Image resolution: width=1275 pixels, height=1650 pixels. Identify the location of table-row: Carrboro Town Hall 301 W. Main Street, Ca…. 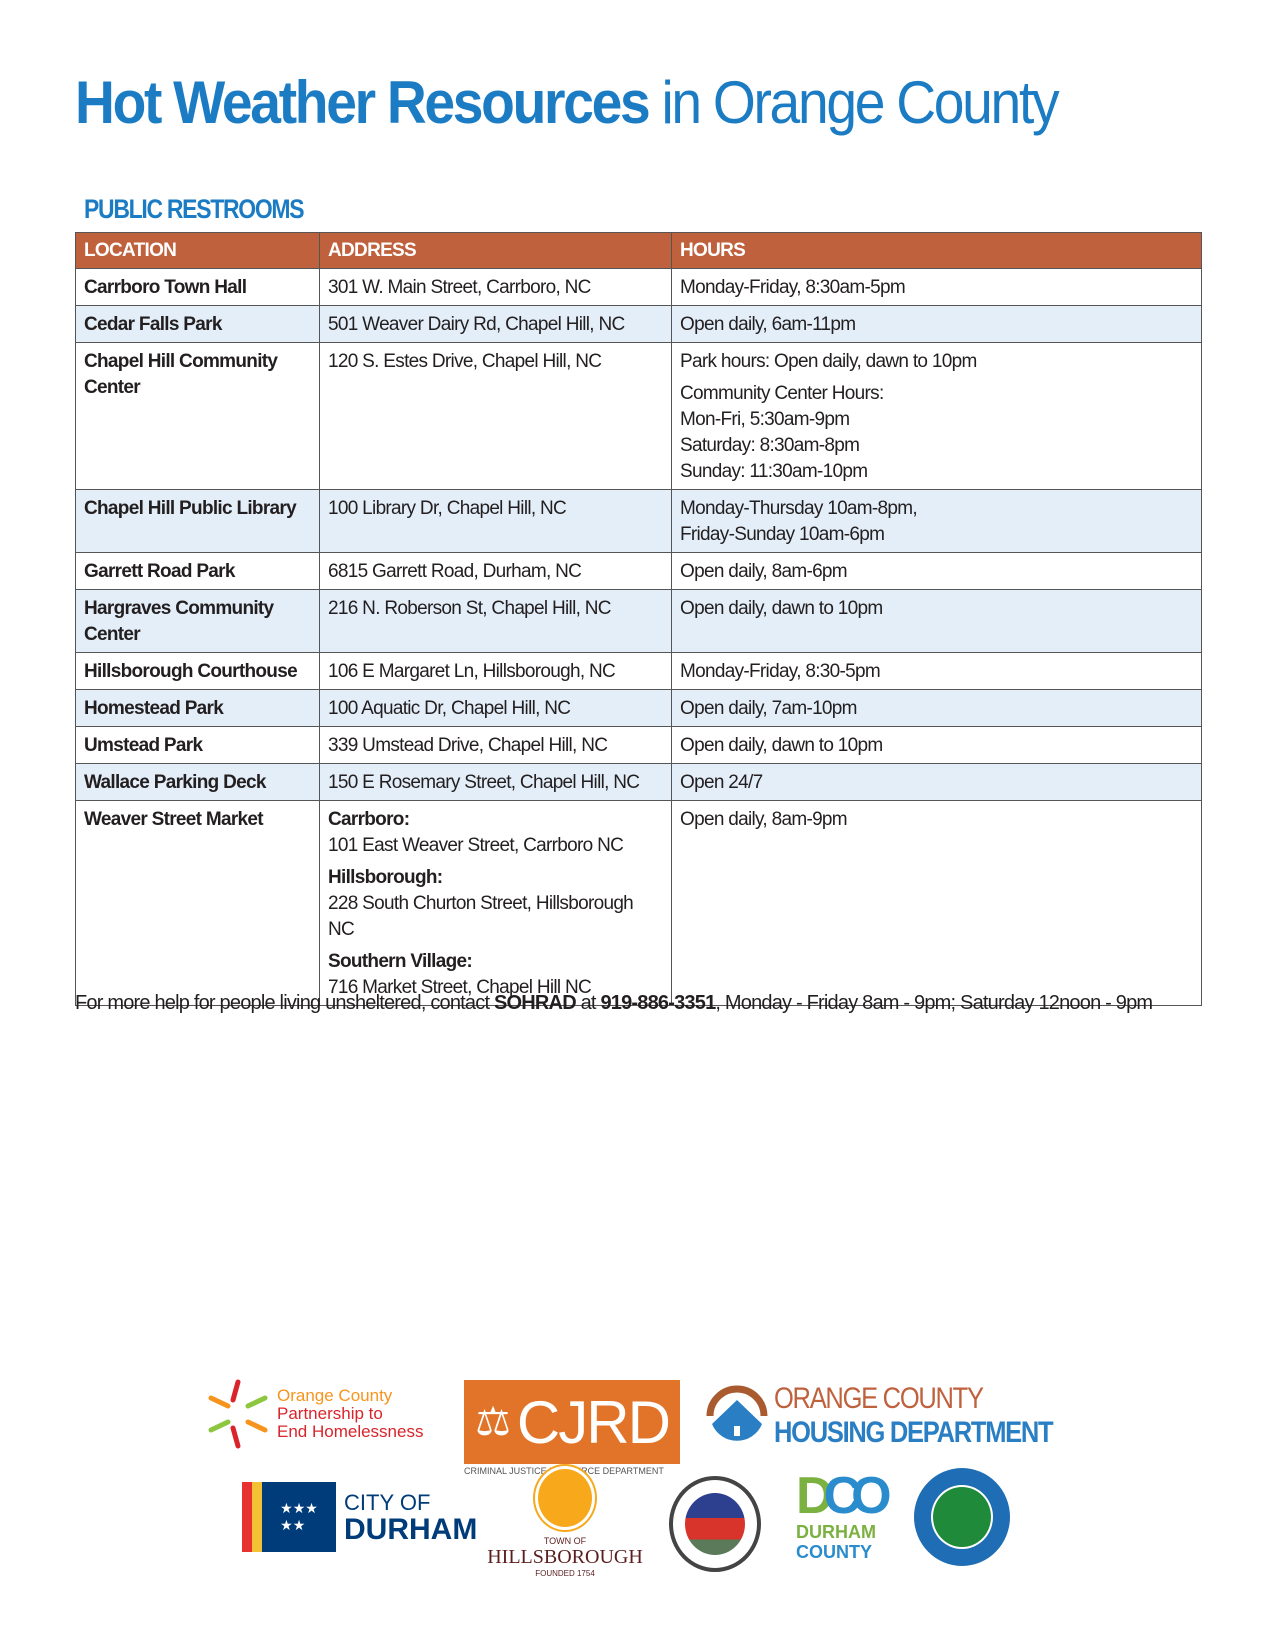
(638, 287).